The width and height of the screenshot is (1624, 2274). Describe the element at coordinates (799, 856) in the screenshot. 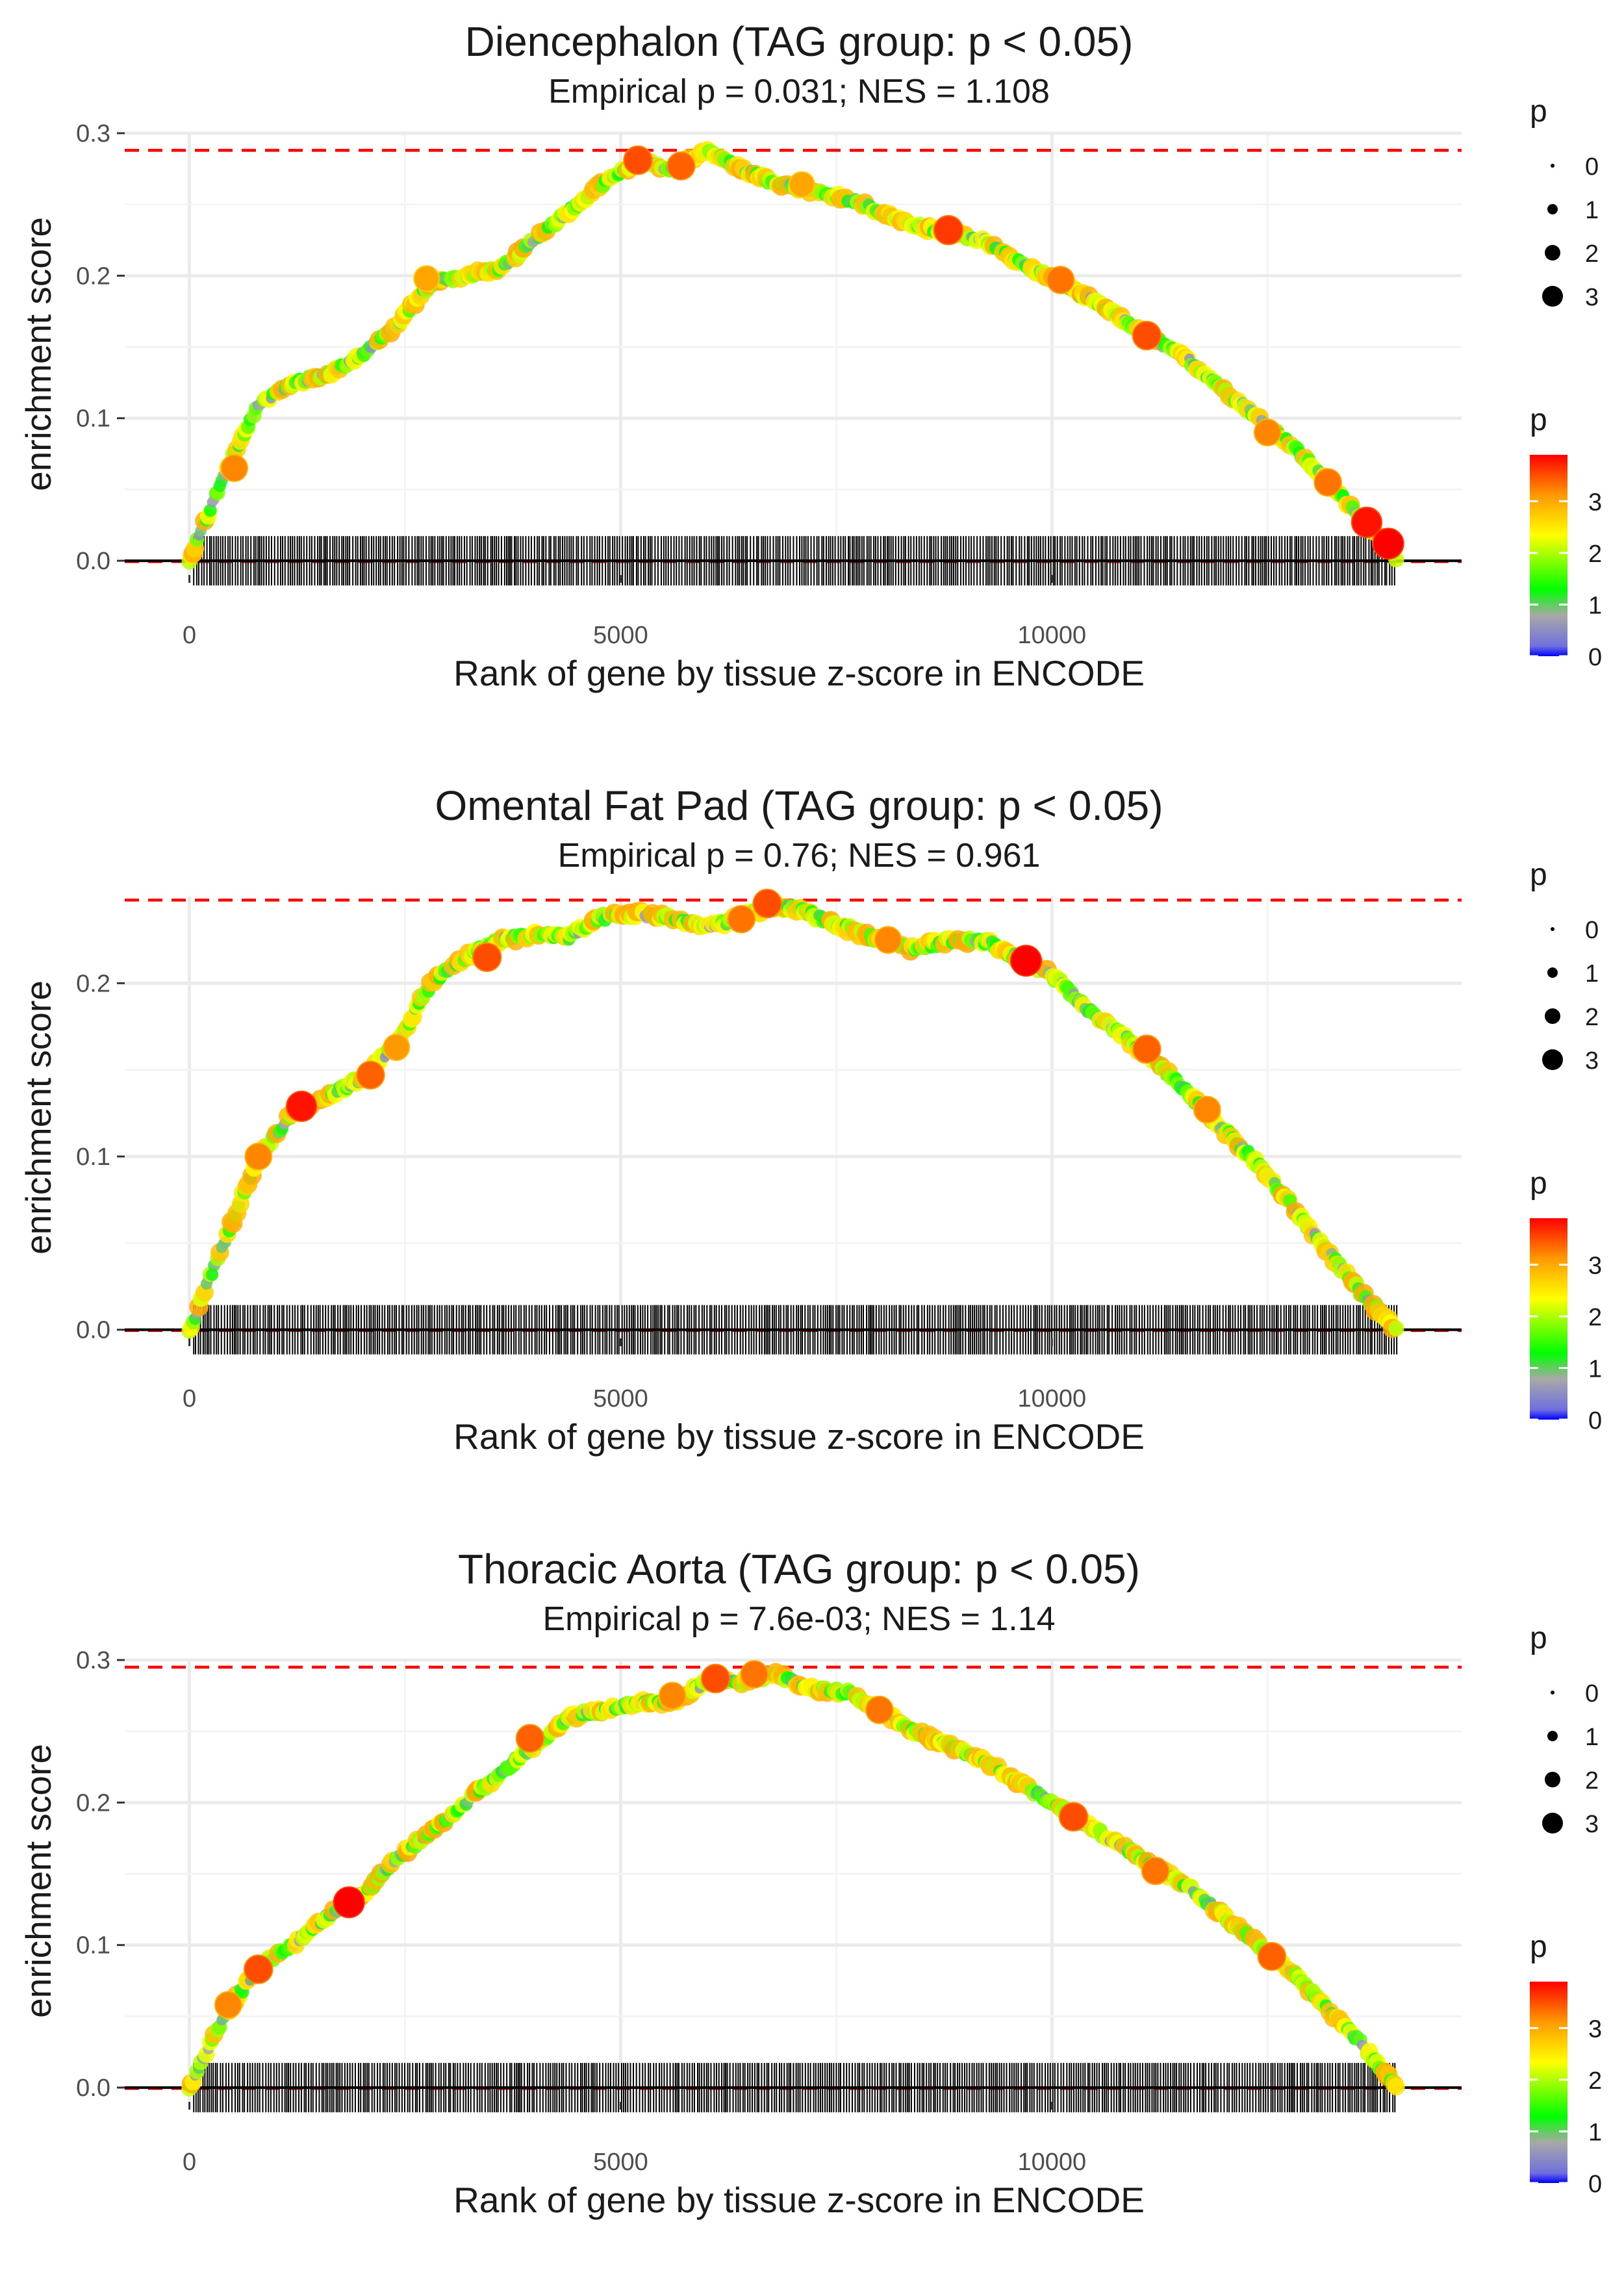

I see `chart-subtitle: Empirical p = 0.76; NES = 0.961` at that location.